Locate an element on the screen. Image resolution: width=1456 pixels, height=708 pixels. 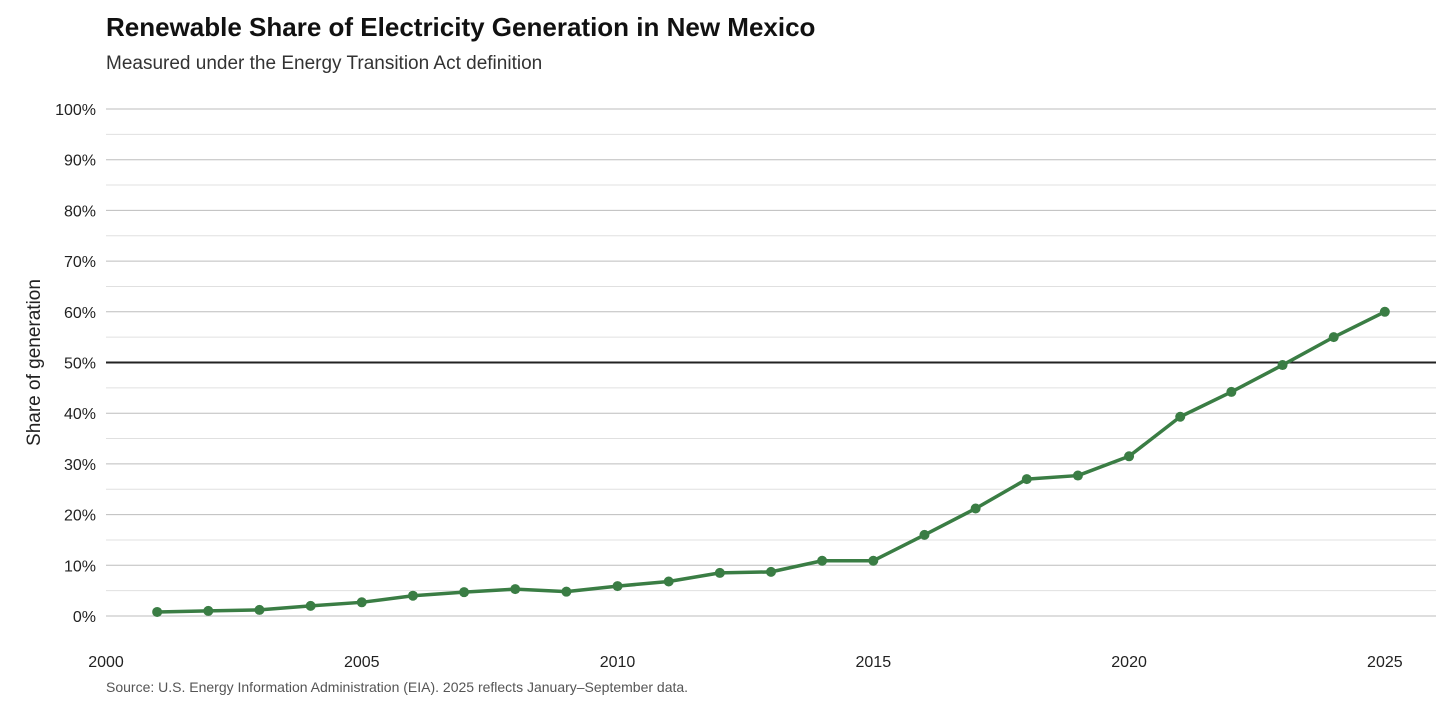
x-axis-ticks: 2000 2005 2010 2015 2020 2025 is located at coordinates (745, 662).